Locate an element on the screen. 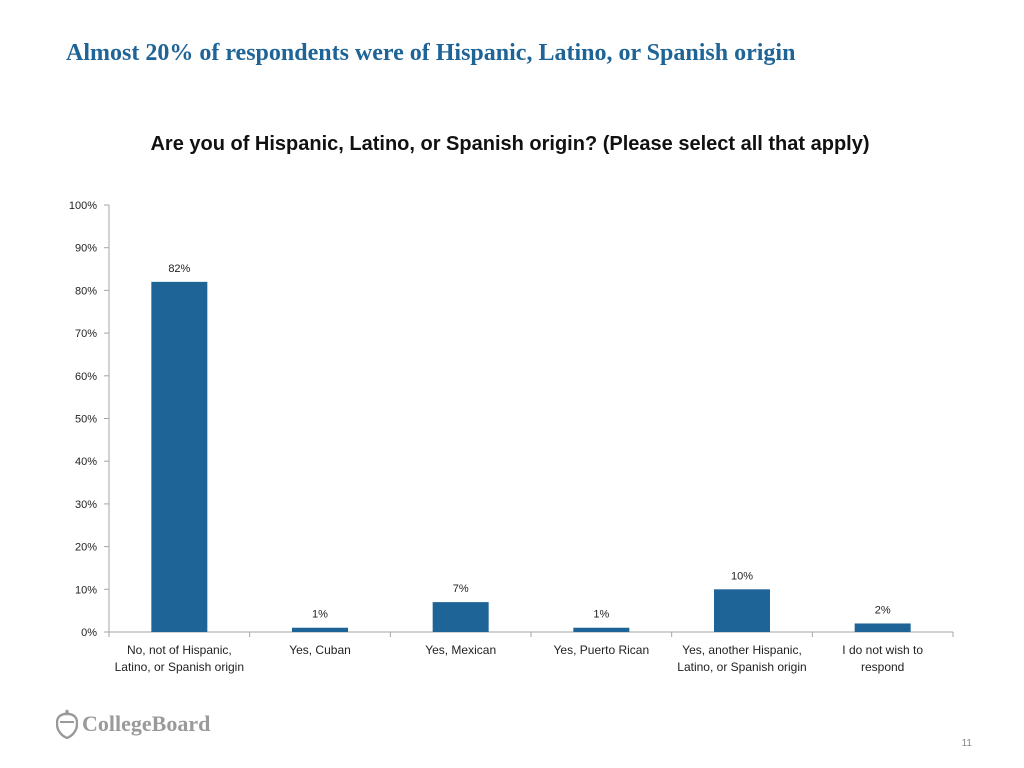  collegeboard-logo: CollegeBoard is located at coordinates (133, 724).